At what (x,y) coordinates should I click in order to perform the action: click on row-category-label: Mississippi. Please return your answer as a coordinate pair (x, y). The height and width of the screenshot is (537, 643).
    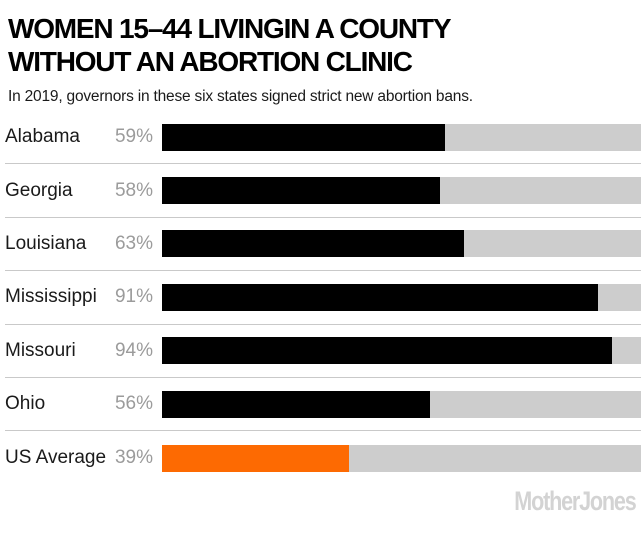
    Looking at the image, I should click on (51, 297).